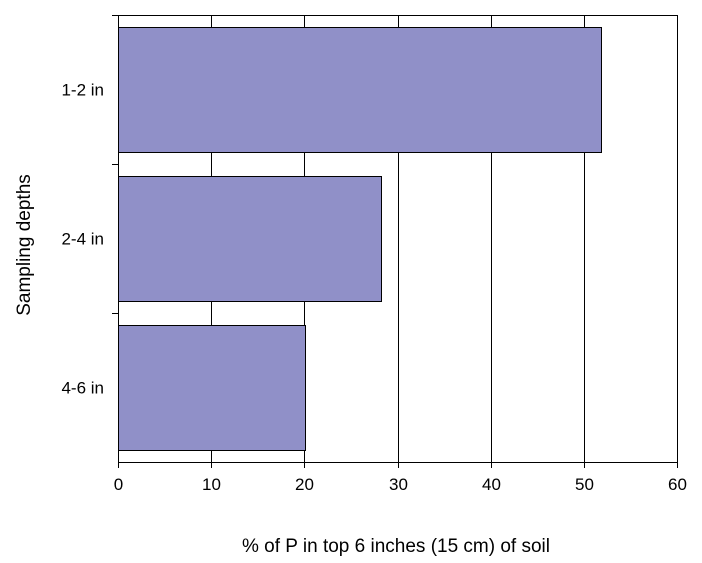 This screenshot has height=563, width=702. I want to click on x-tick-label: 10, so click(211, 484).